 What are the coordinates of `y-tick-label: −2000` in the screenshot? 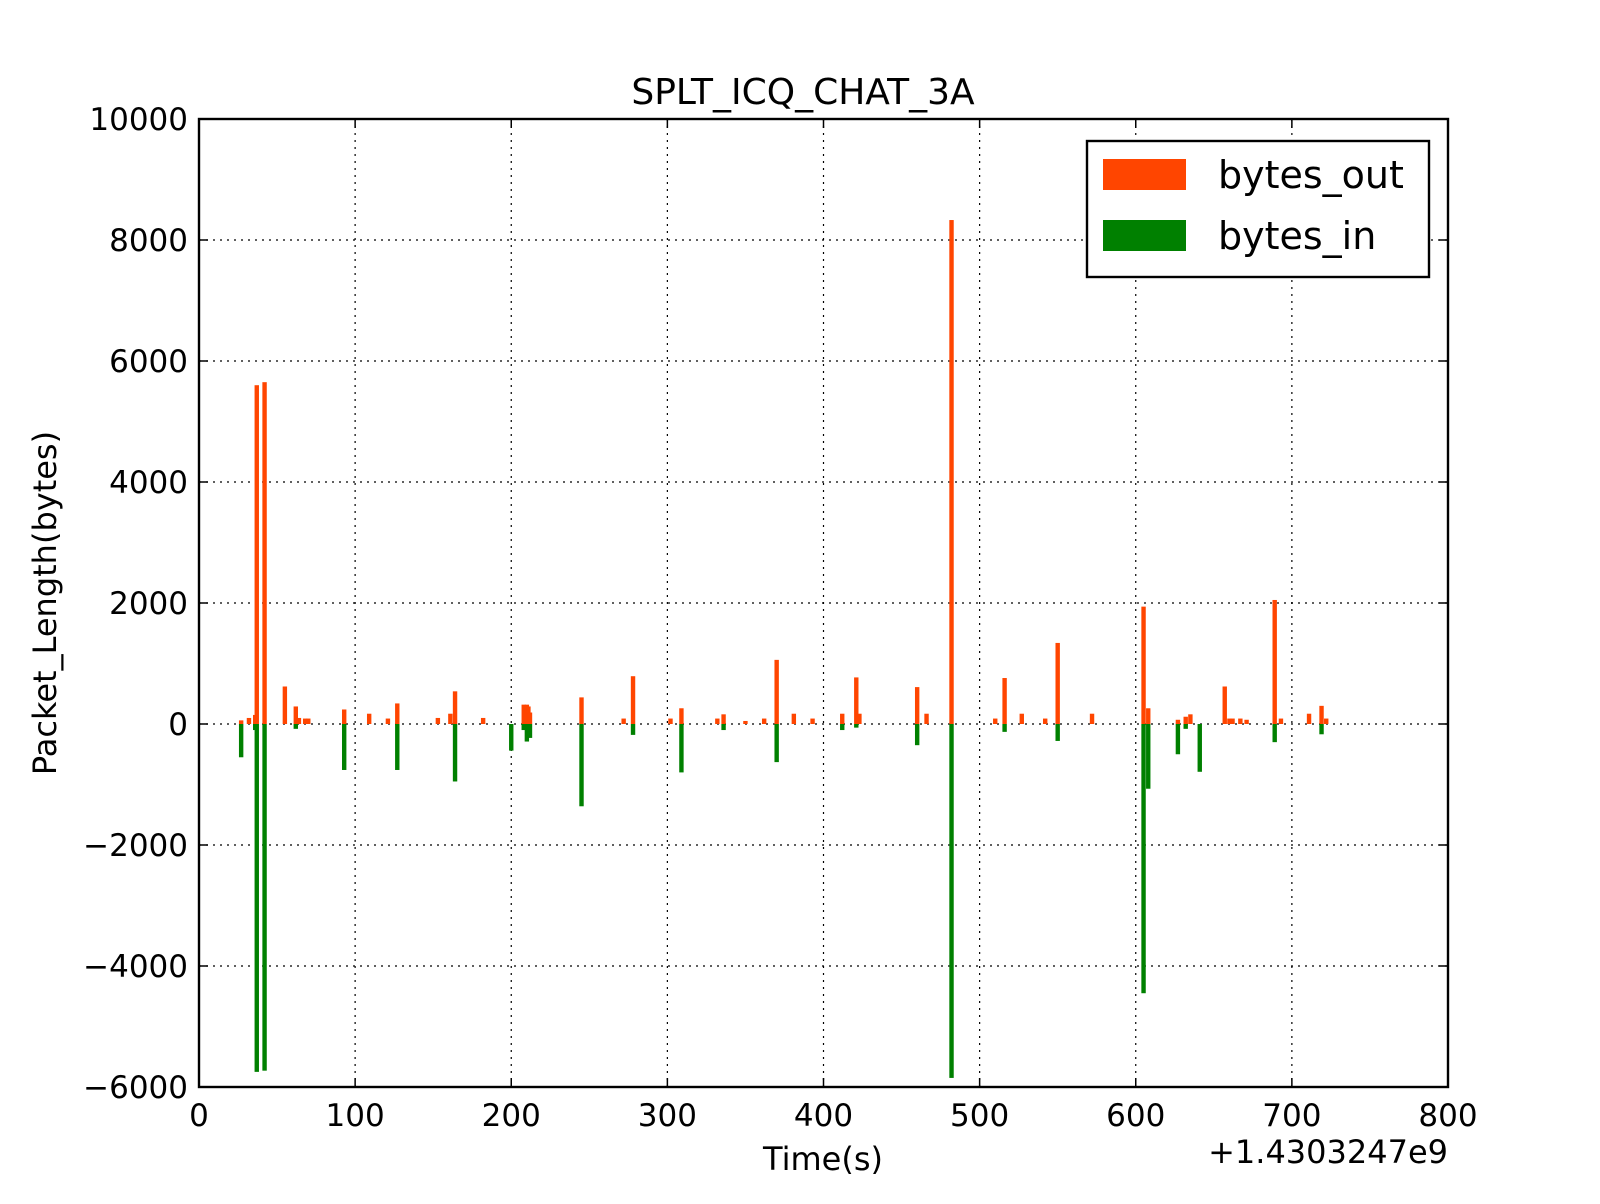 It's located at (135, 846).